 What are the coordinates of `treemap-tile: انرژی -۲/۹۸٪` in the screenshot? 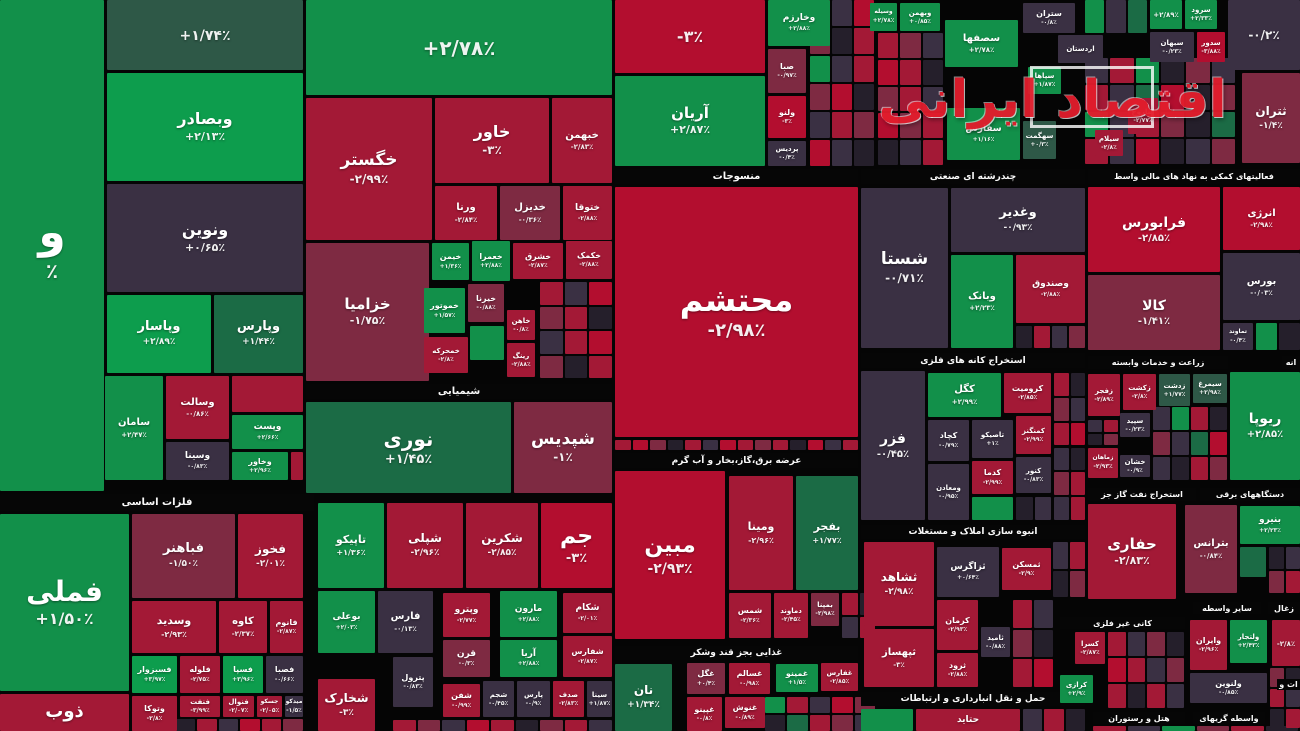 It's located at (1261, 218).